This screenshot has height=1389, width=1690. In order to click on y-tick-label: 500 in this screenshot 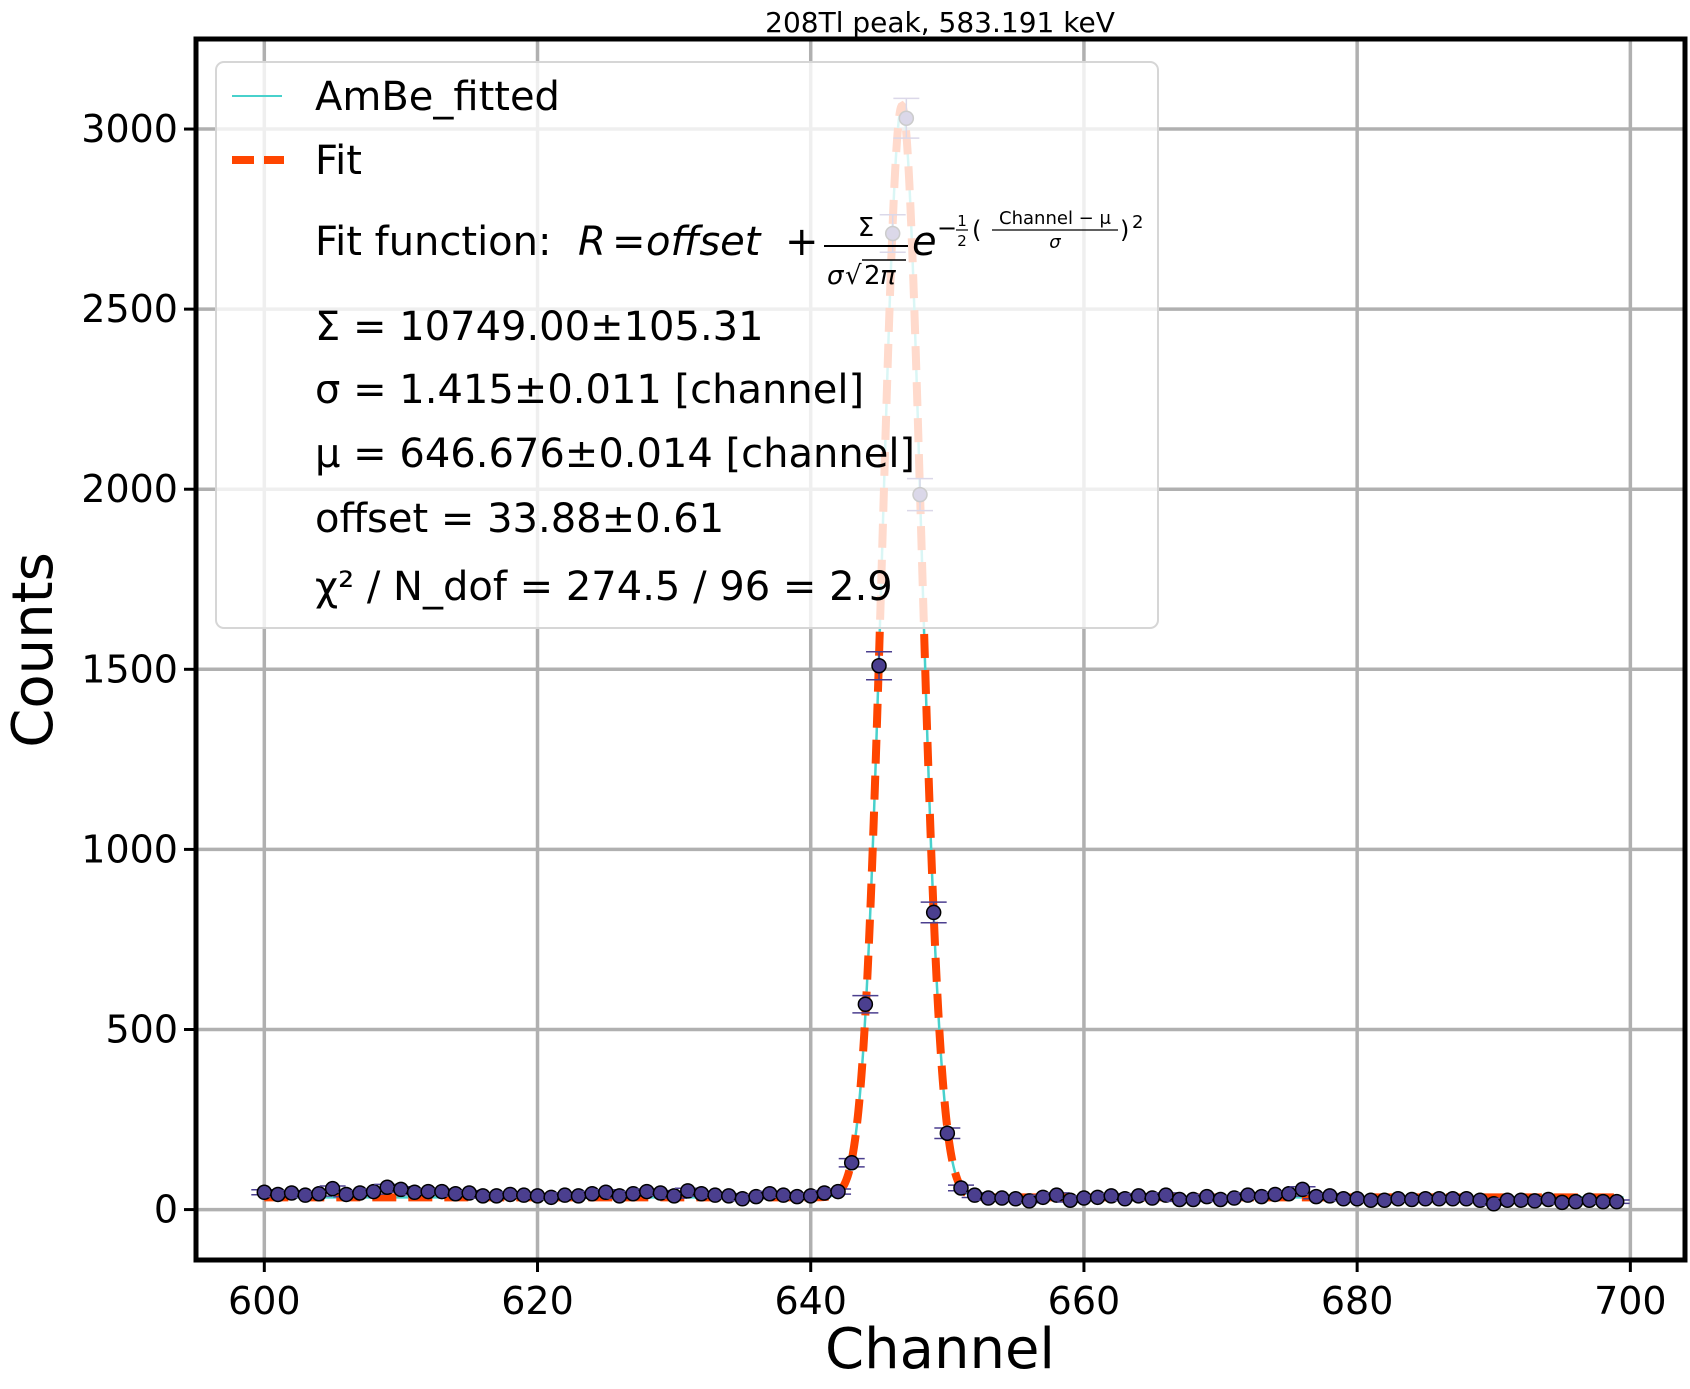, I will do `click(141, 1029)`.